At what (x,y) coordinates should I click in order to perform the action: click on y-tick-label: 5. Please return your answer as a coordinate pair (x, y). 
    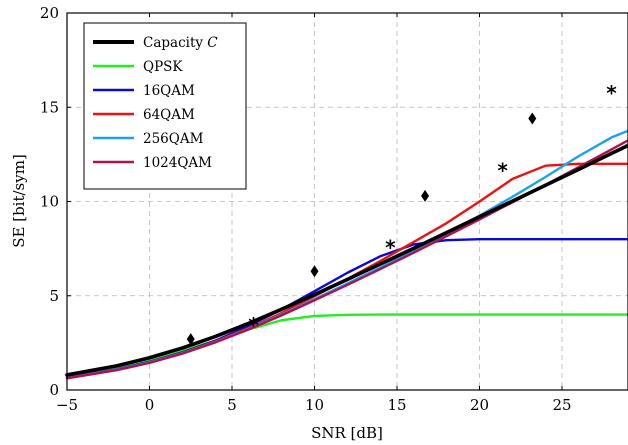
    Looking at the image, I should click on (54, 296).